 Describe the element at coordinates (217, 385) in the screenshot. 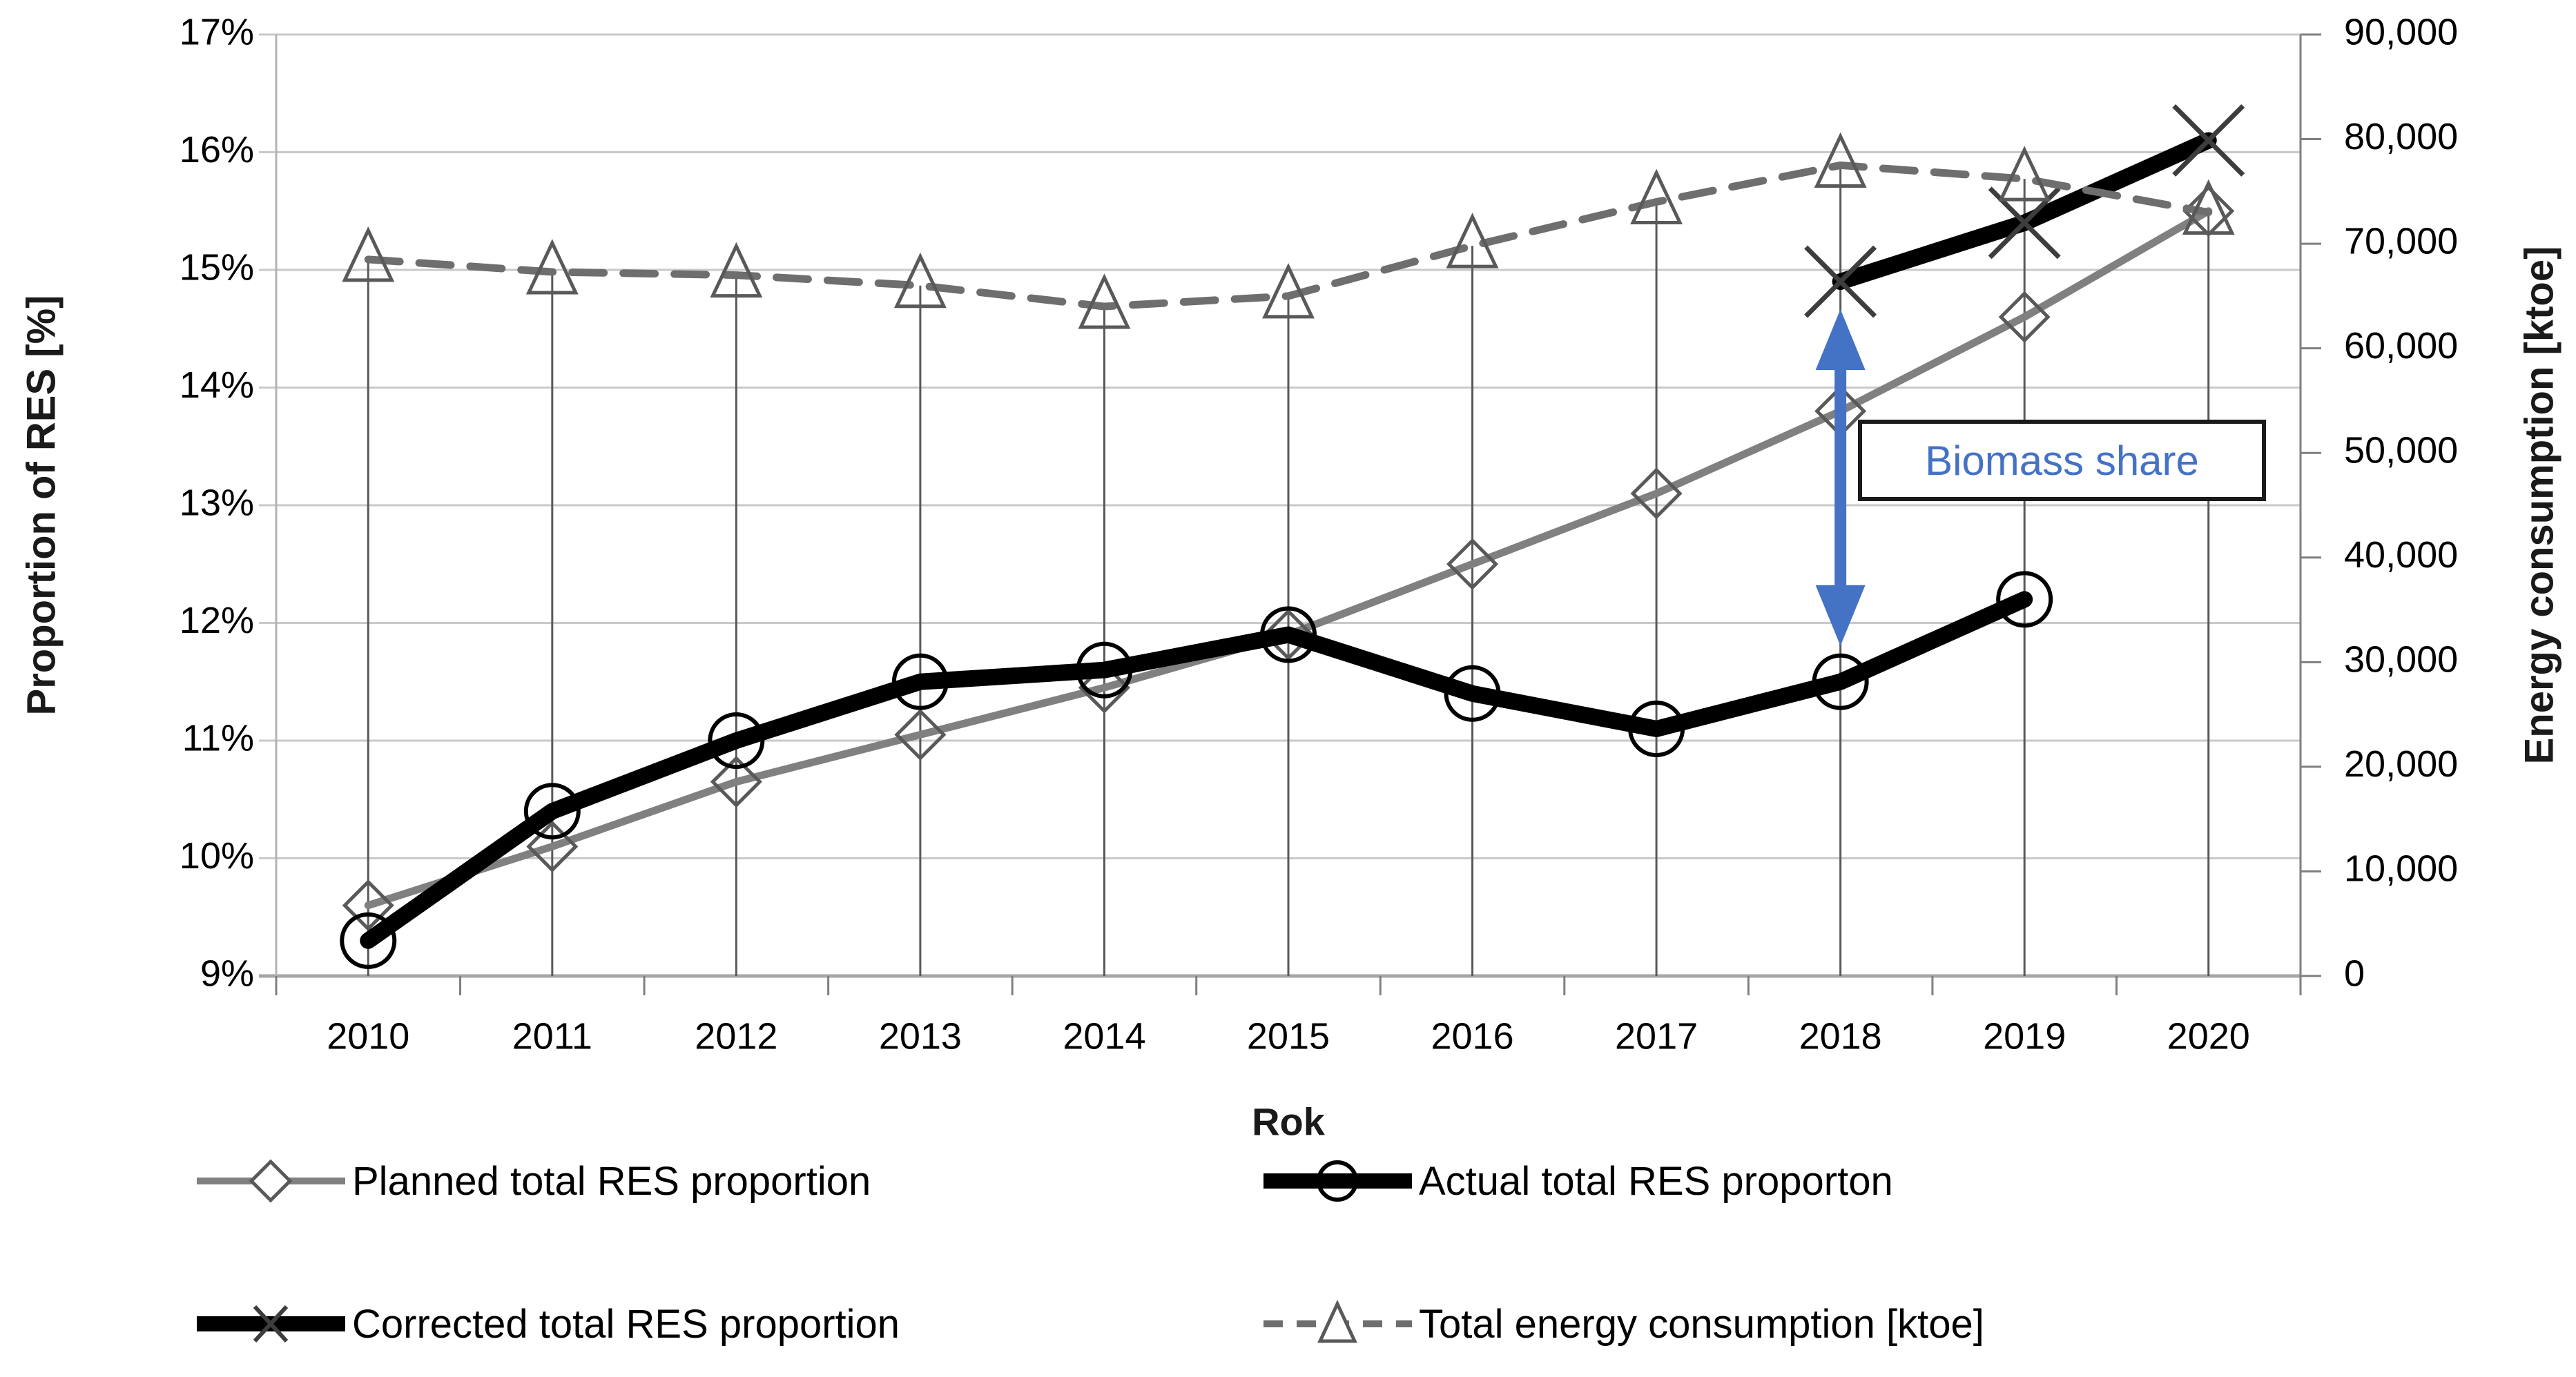

I see `svg-text: 14%` at that location.